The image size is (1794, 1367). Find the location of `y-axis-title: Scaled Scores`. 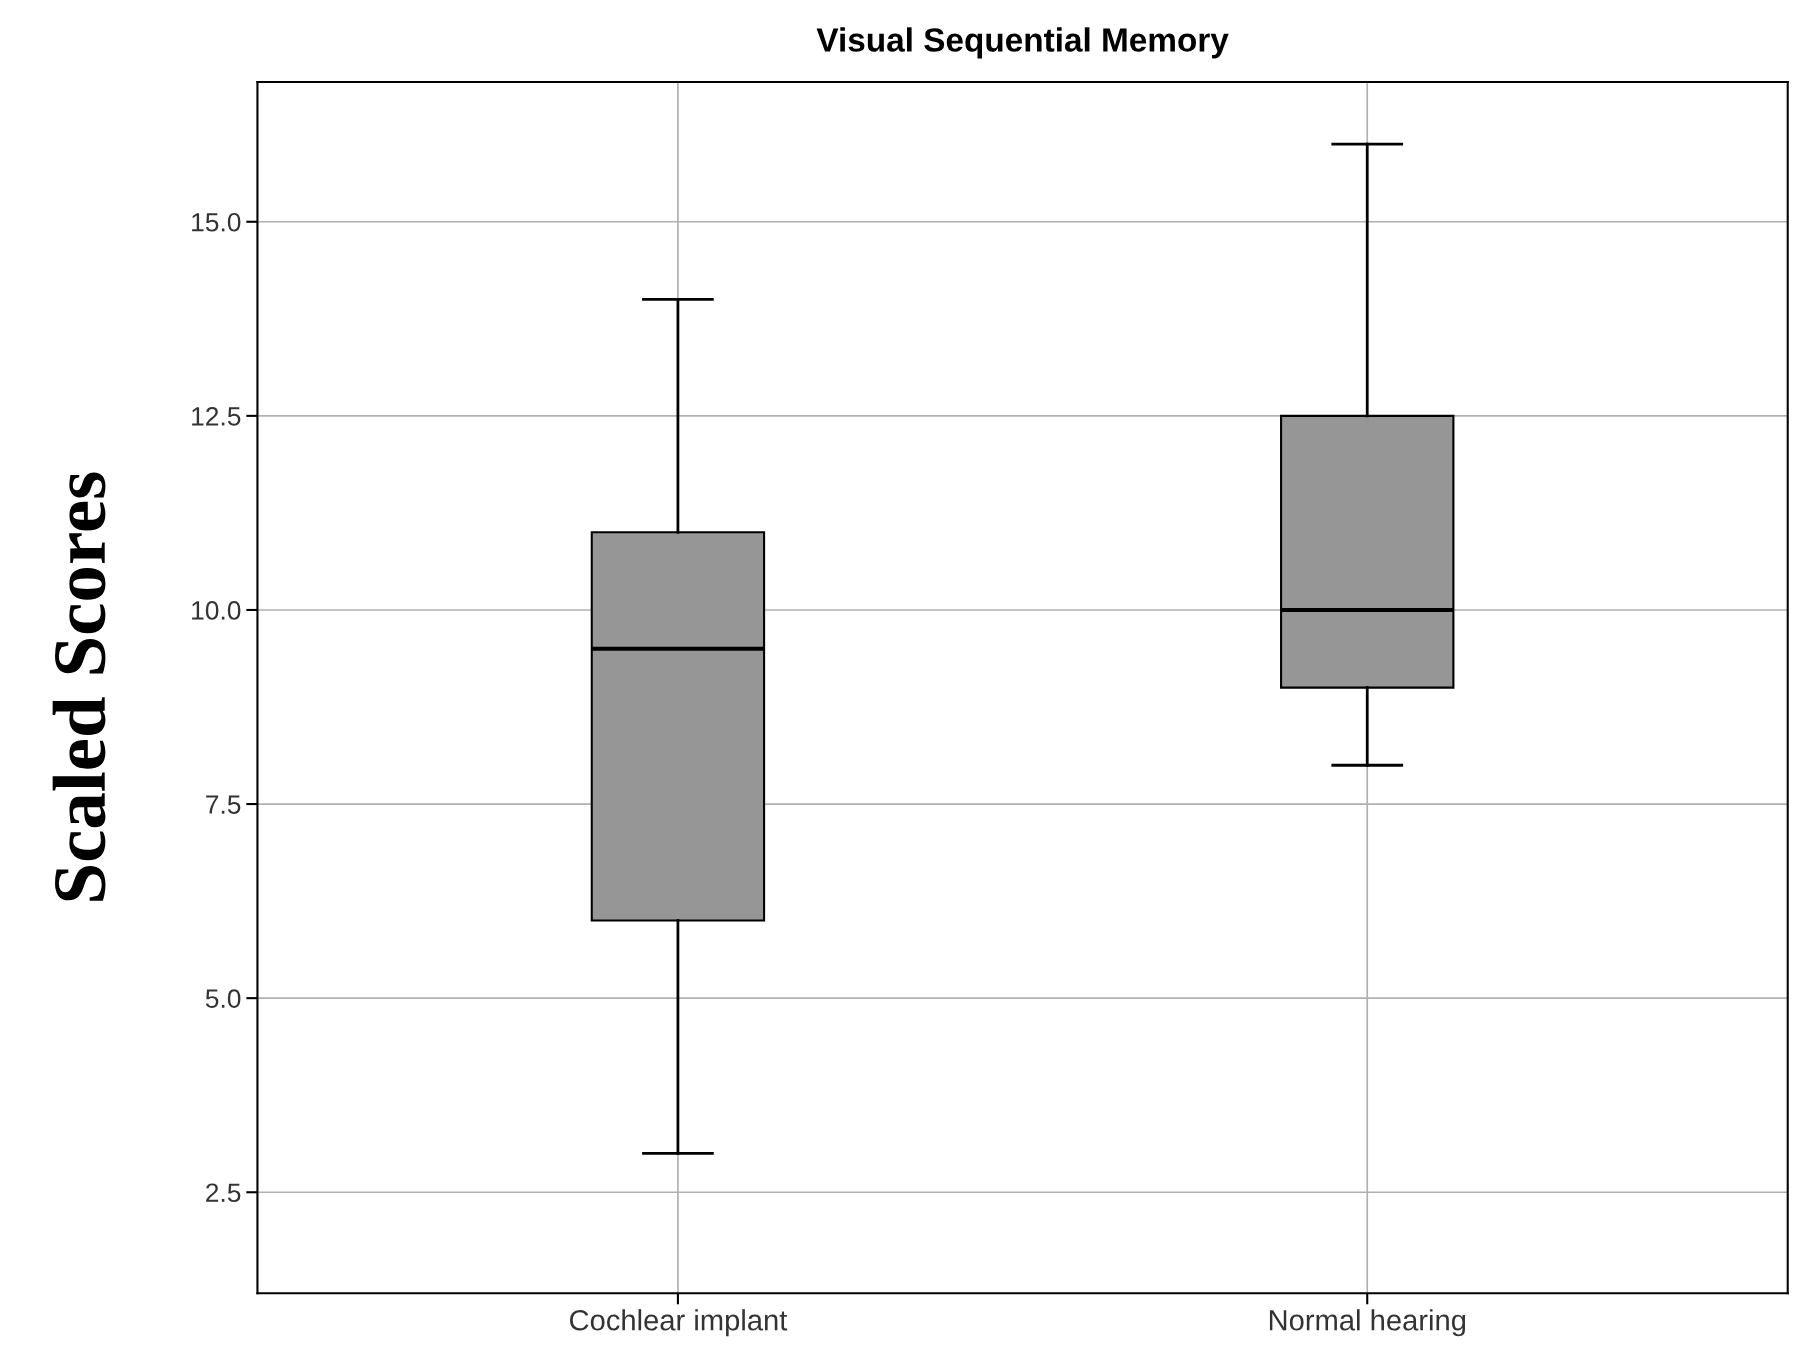

y-axis-title: Scaled Scores is located at coordinates (79, 686).